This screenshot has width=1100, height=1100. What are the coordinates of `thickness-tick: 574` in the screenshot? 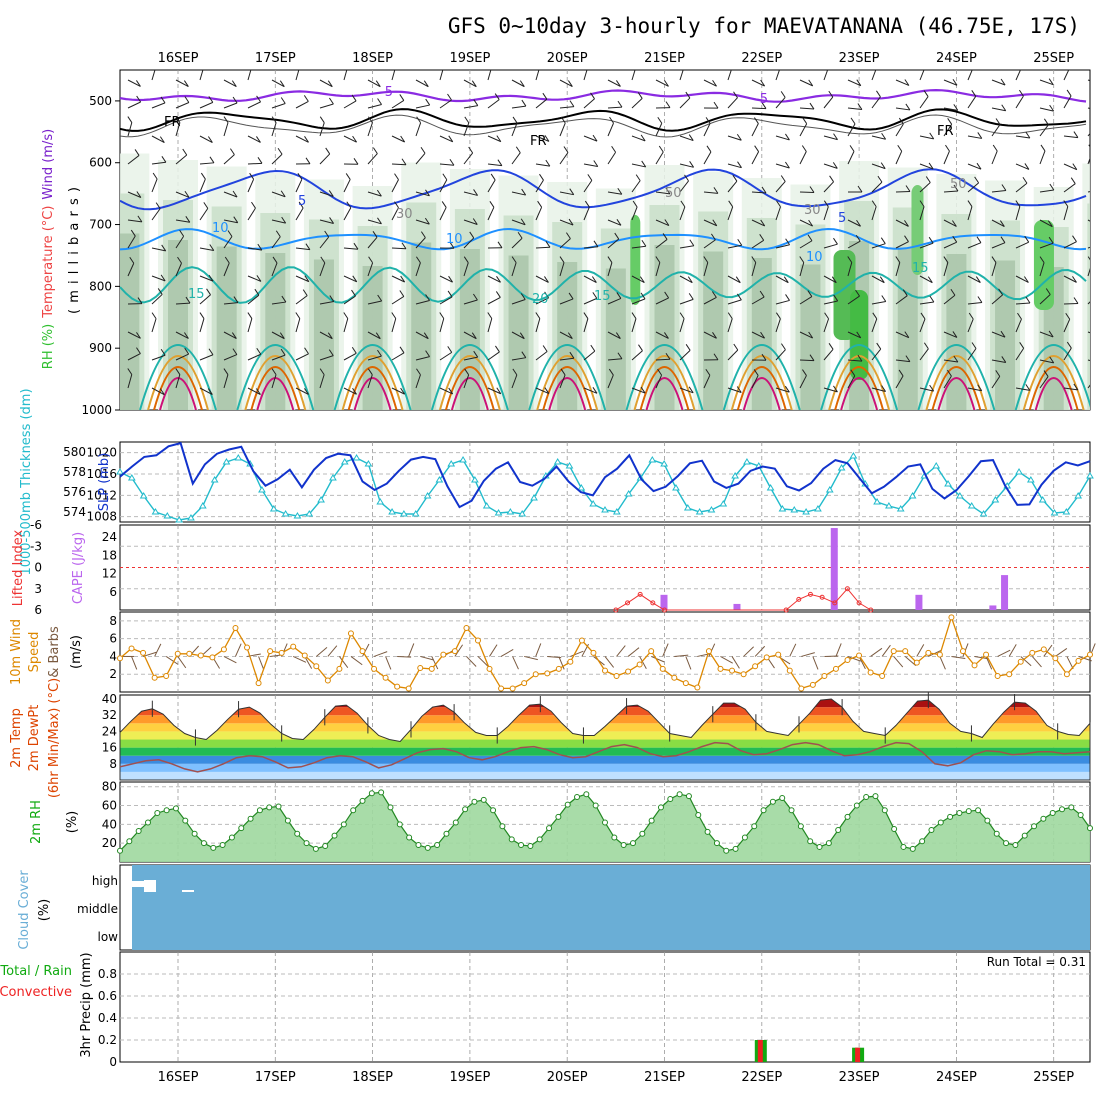 It's located at (74, 512).